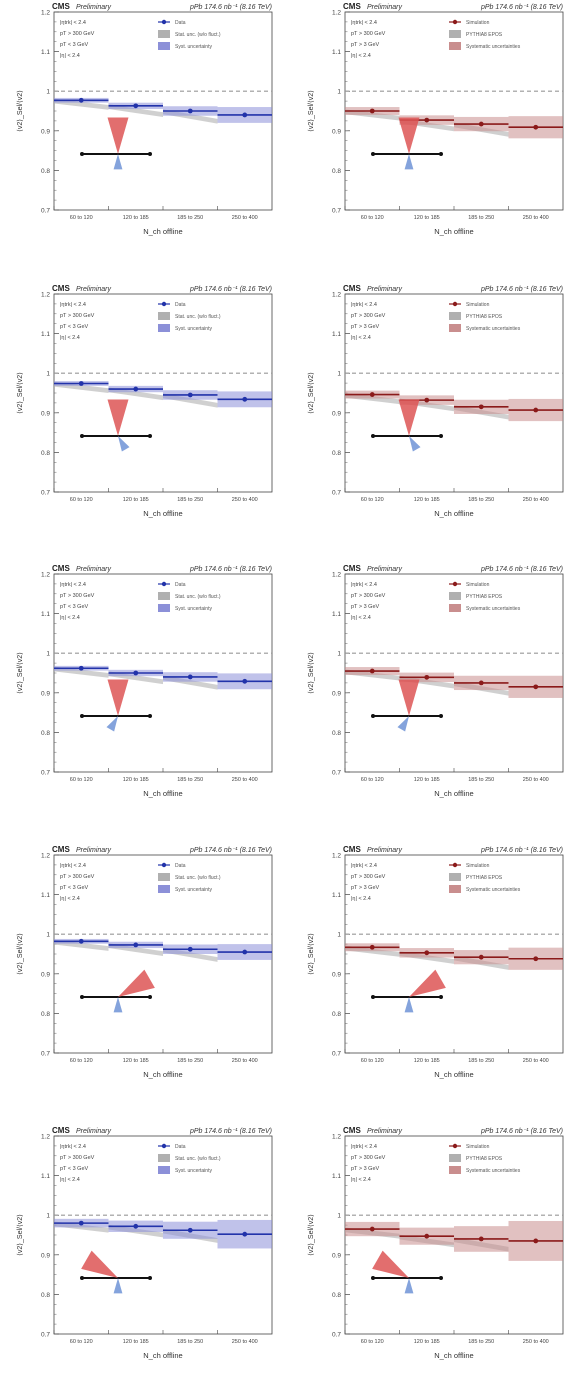  Describe the element at coordinates (484, 317) in the screenshot. I see `legend-label: PYTHIA8 EPOS` at that location.